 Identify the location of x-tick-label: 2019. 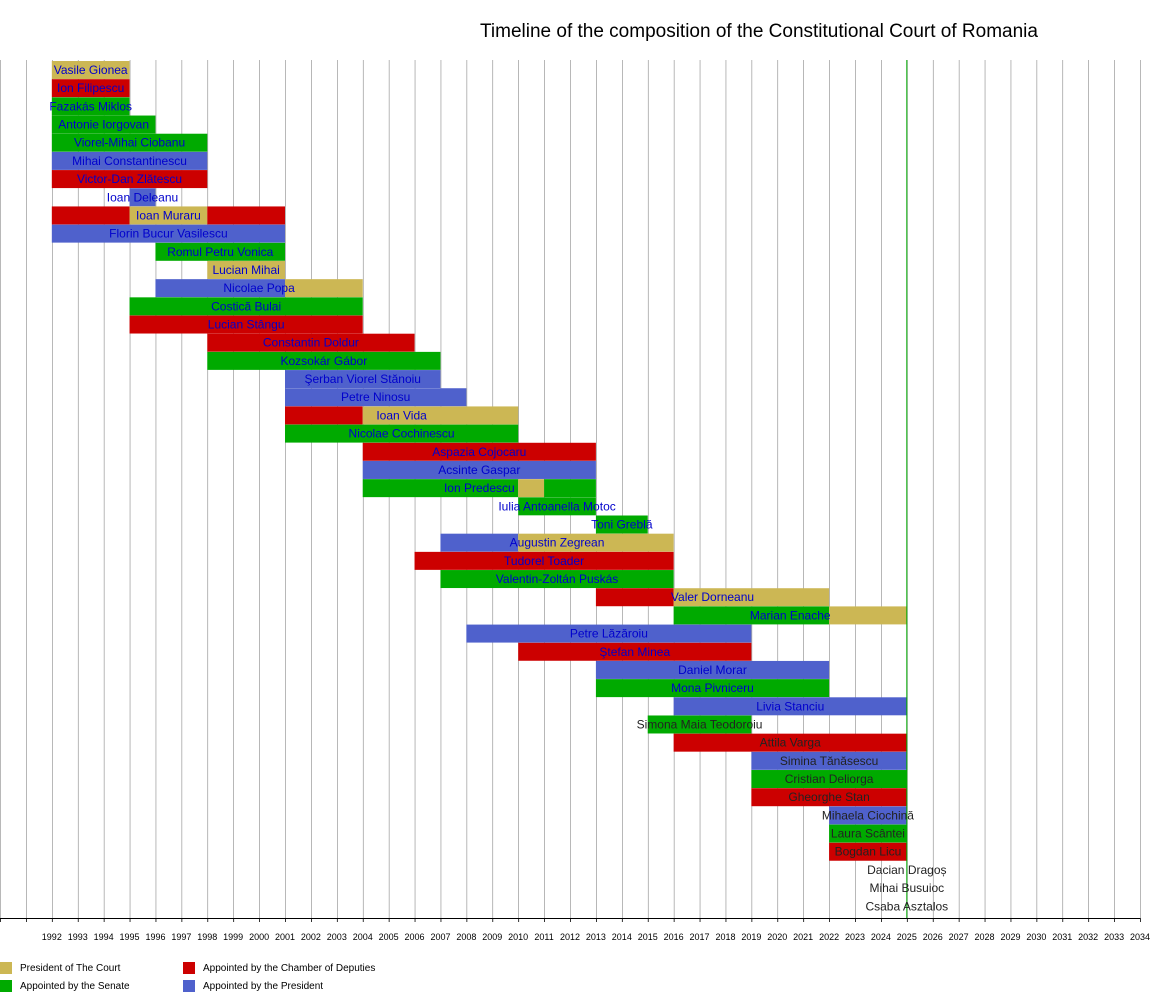
(751, 937).